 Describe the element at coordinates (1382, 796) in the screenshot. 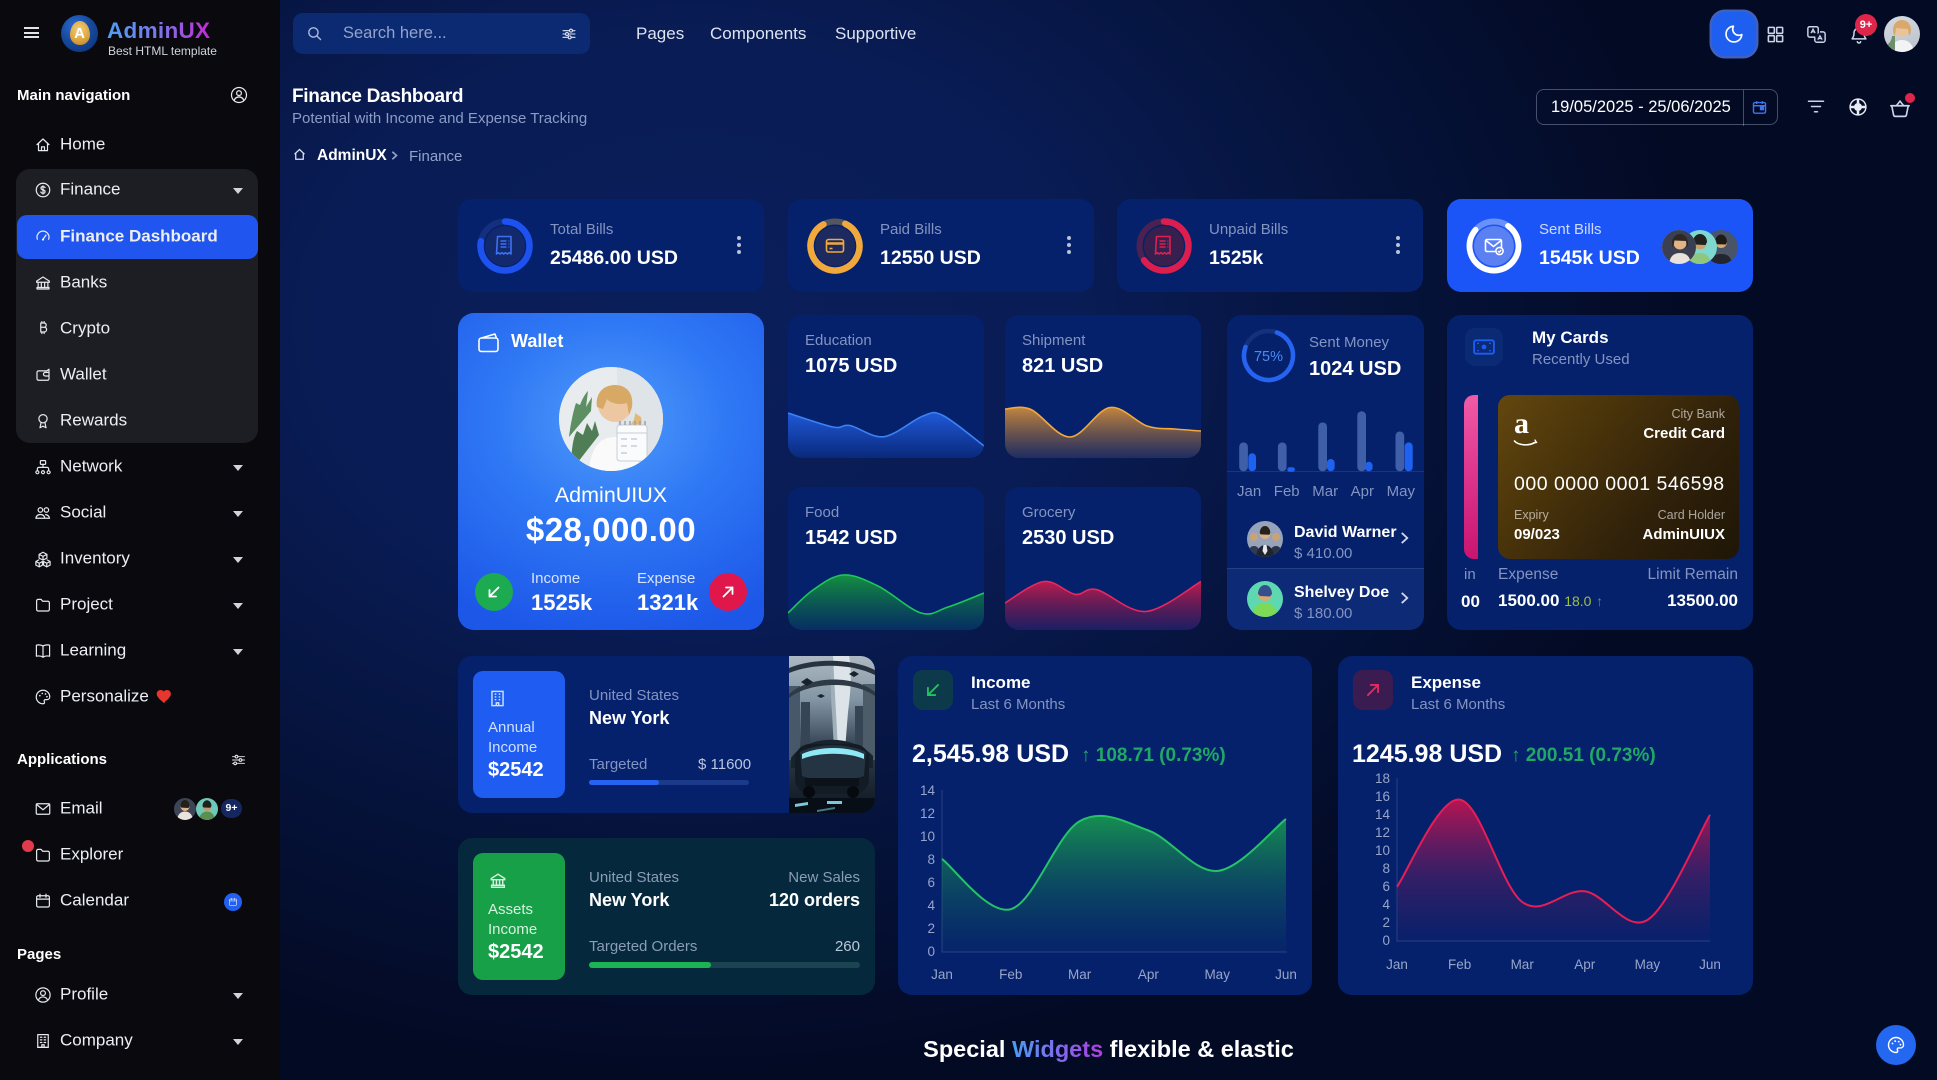

I see `svg-text: 16` at that location.